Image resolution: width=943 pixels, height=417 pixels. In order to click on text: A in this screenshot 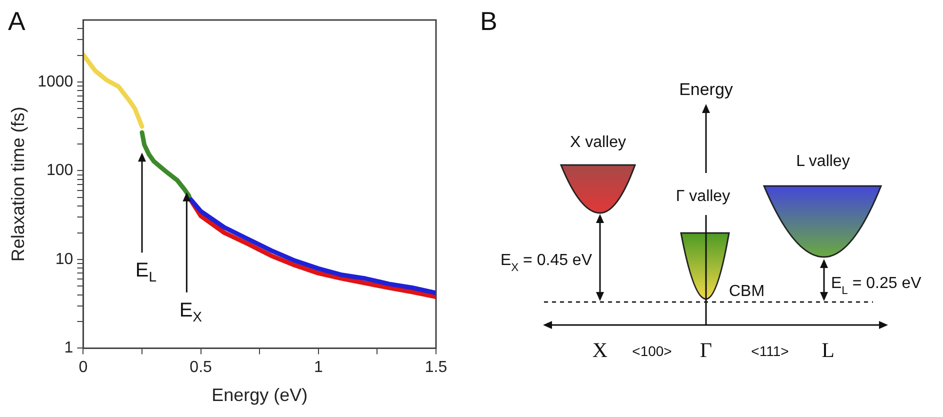, I will do `click(17, 21)`.